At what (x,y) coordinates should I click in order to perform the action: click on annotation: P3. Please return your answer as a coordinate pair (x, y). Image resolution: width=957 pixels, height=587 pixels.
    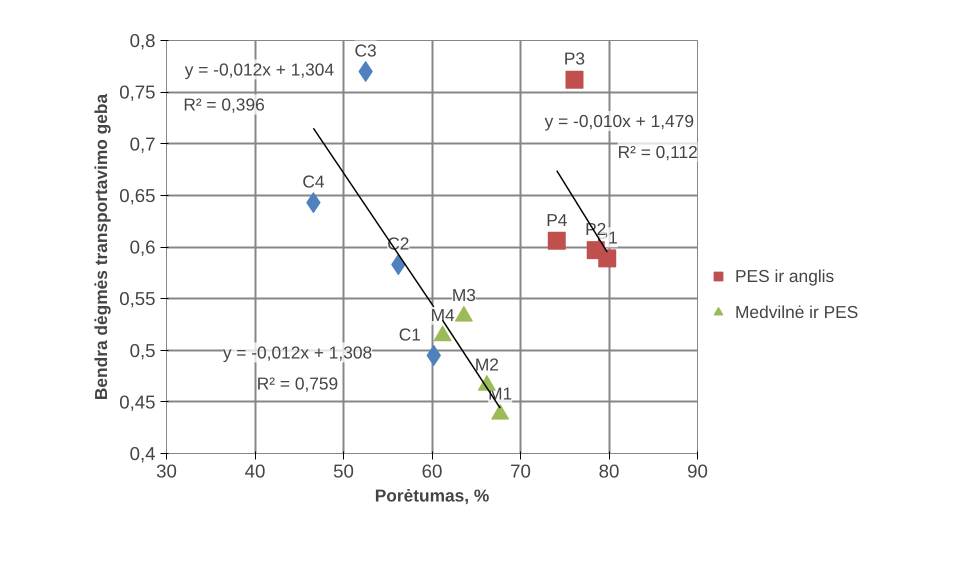
    Looking at the image, I should click on (575, 58).